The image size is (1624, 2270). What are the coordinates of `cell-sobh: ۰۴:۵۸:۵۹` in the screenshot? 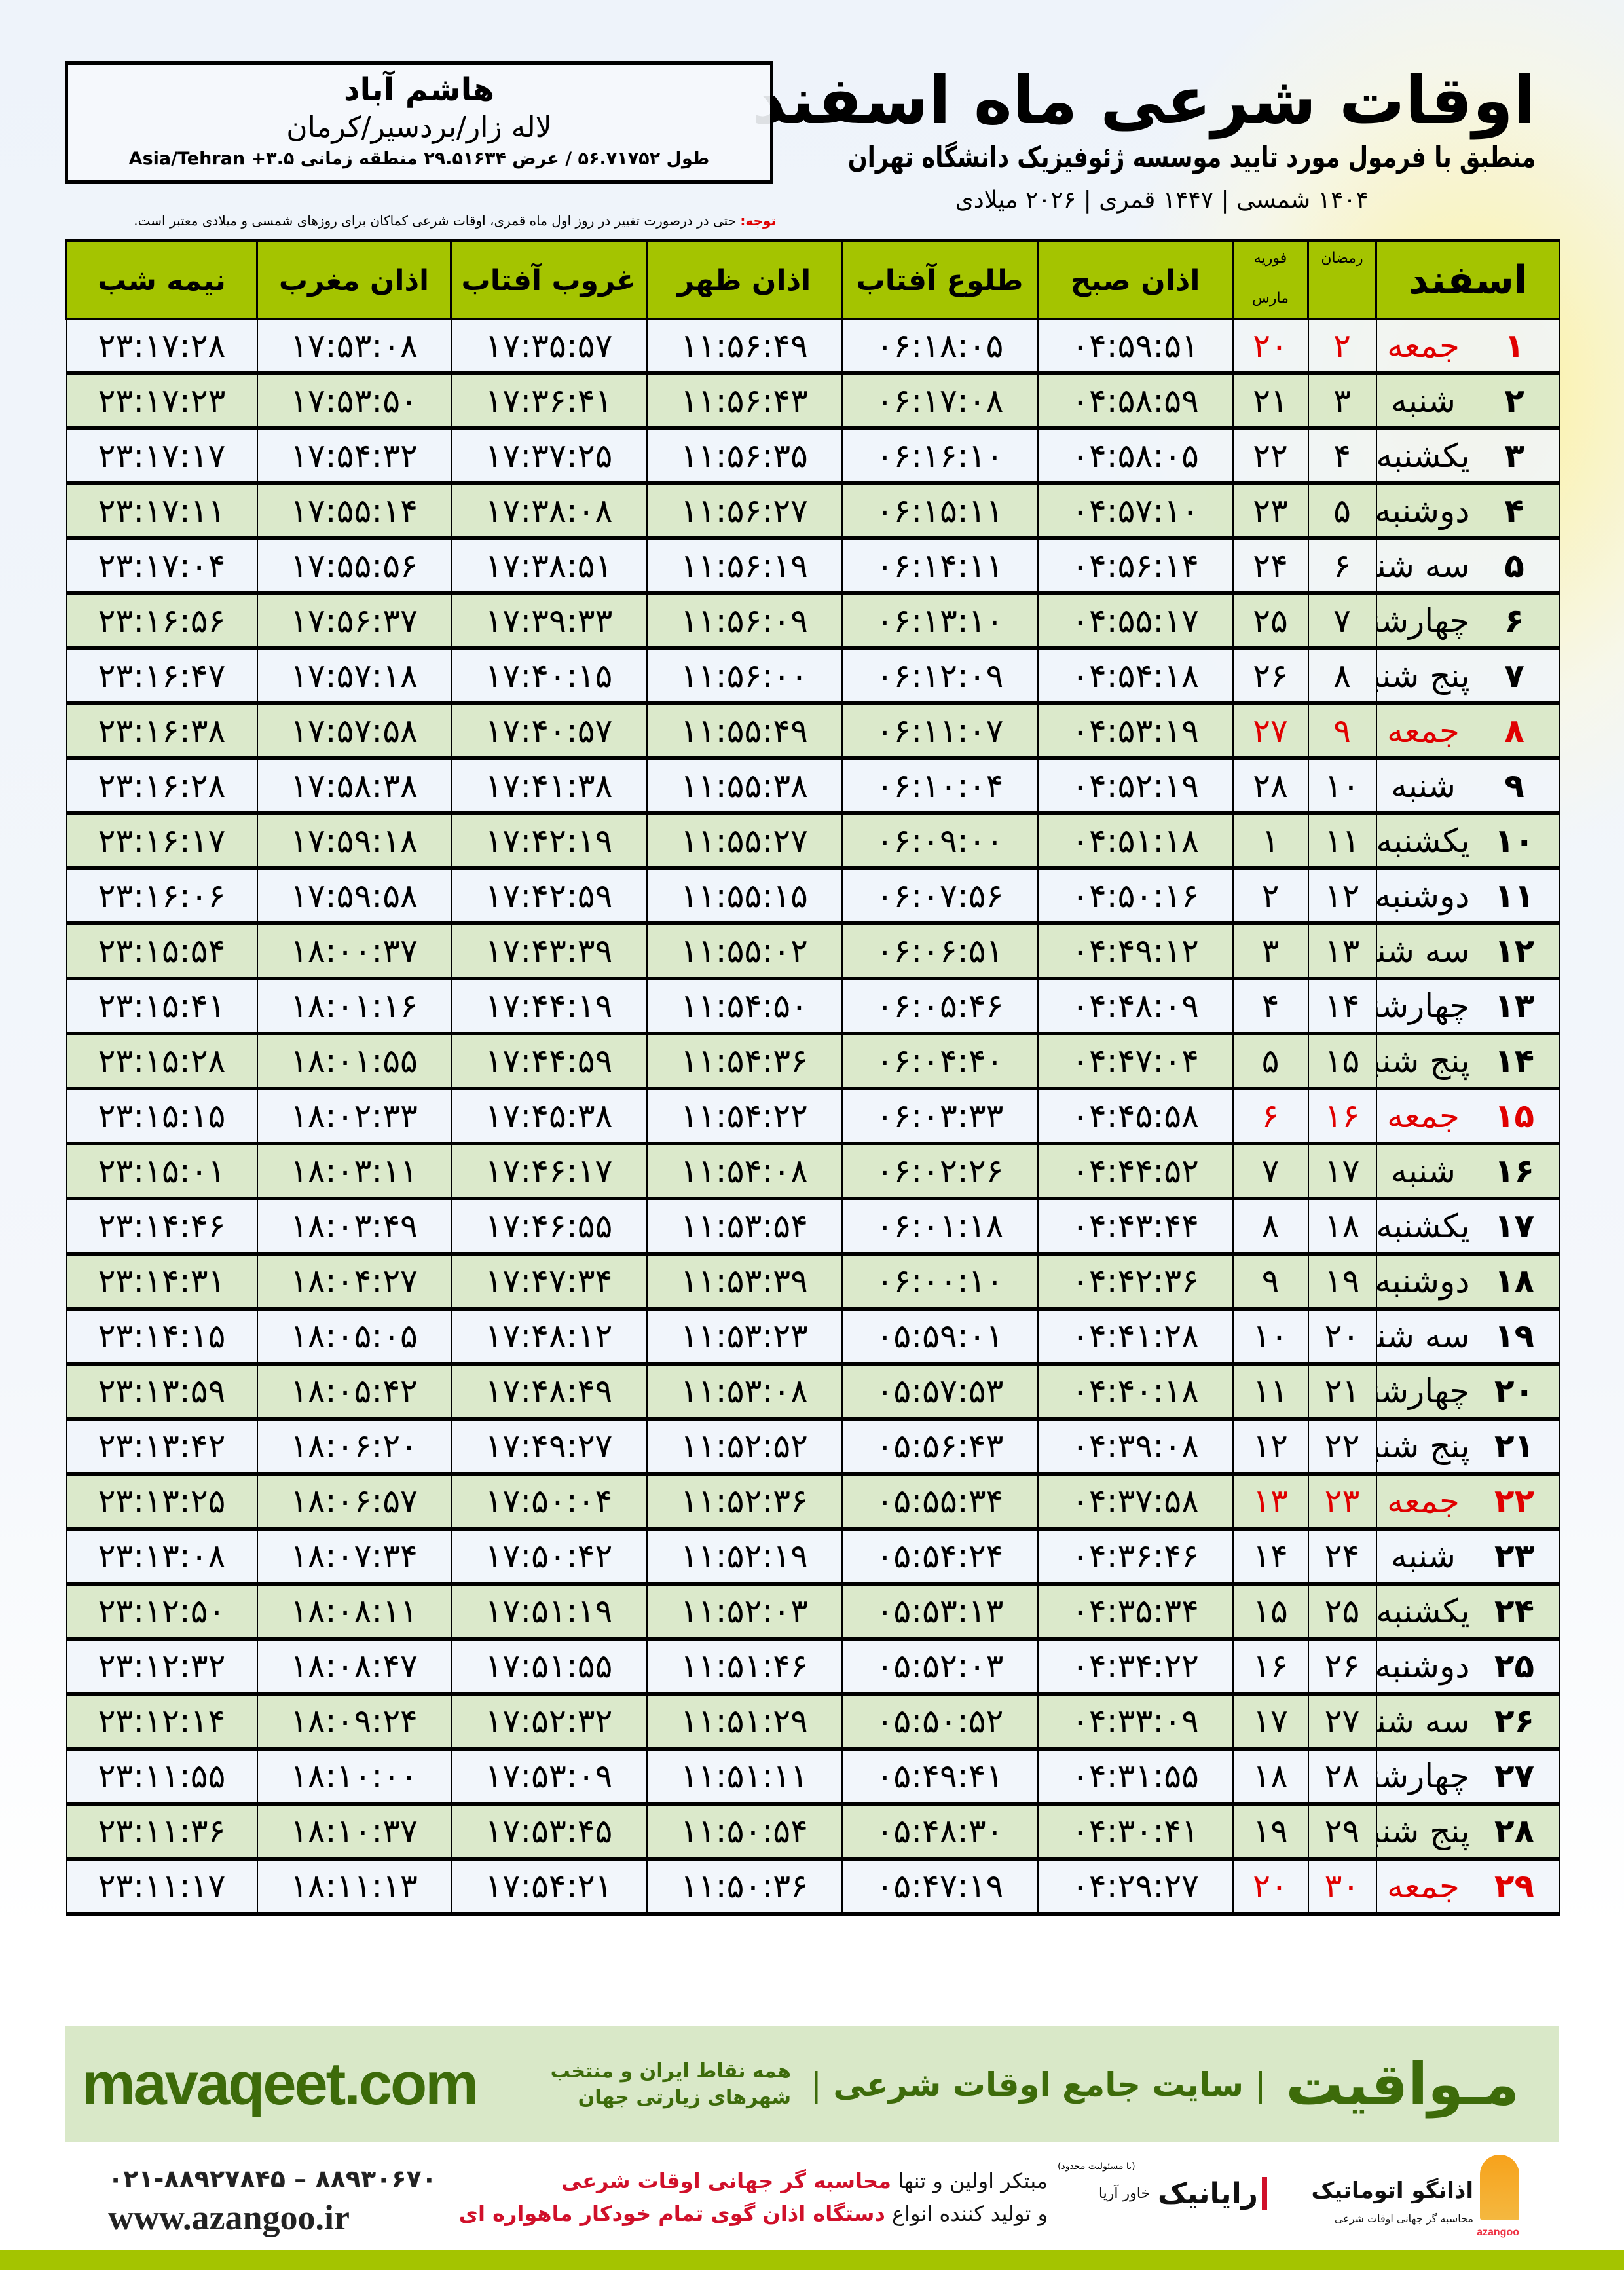 It's located at (1135, 401).